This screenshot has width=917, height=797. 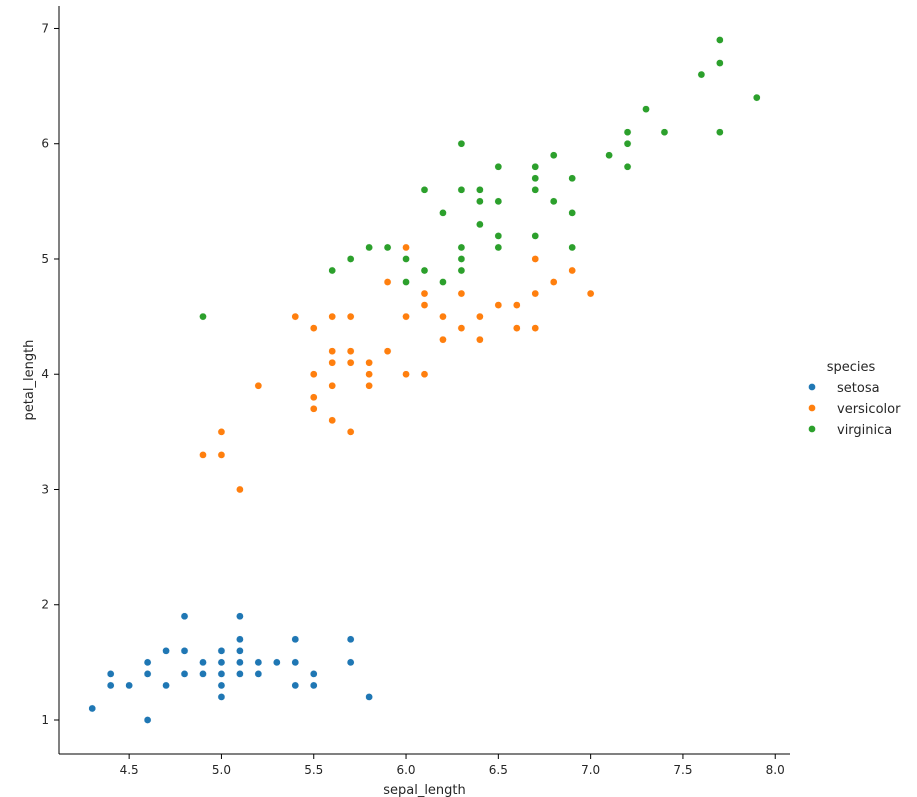 I want to click on x-tick-label: 7.0, so click(x=590, y=770).